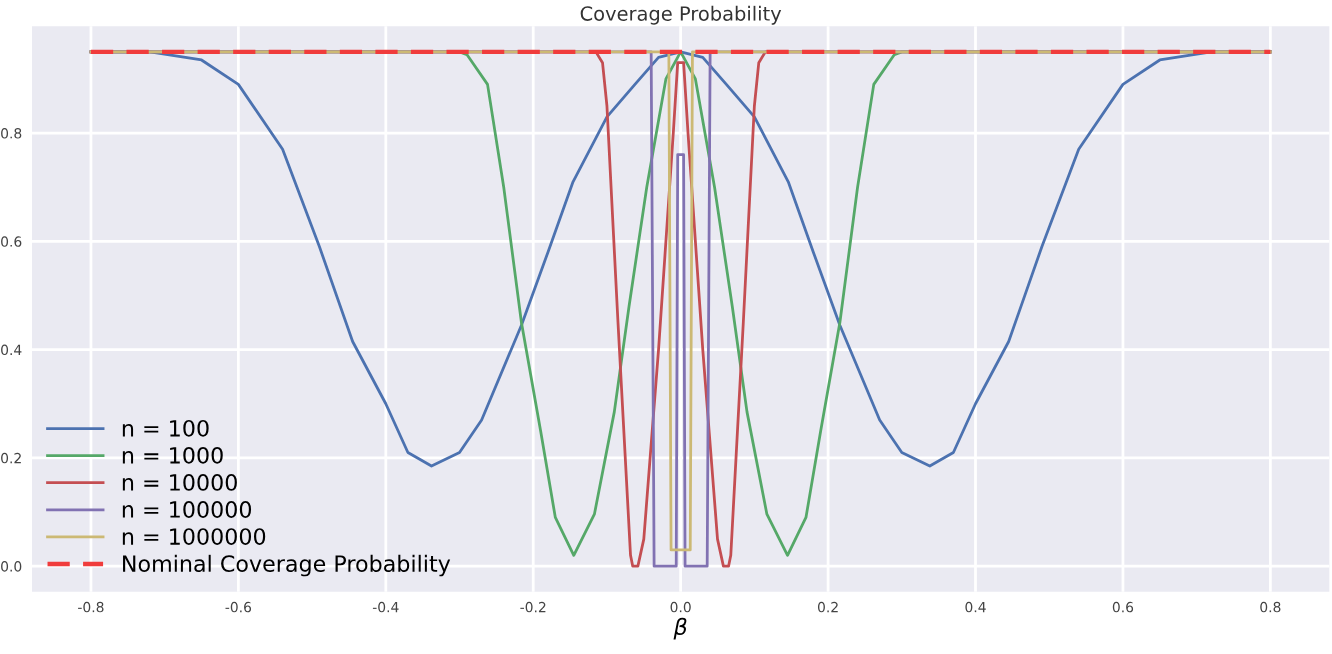  I want to click on legend-label: n = 1000, so click(172, 455).